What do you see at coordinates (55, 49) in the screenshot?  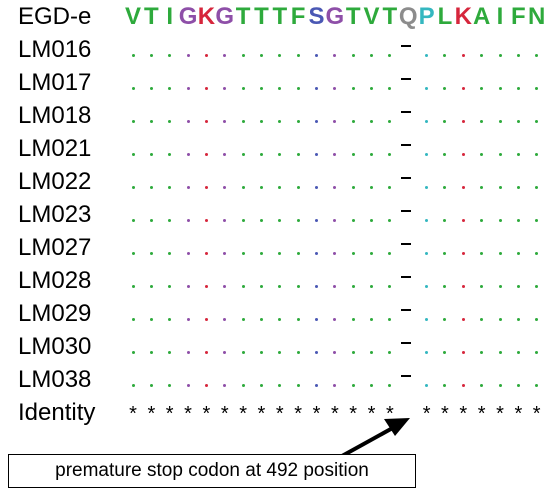 I see `strain-label: LM016` at bounding box center [55, 49].